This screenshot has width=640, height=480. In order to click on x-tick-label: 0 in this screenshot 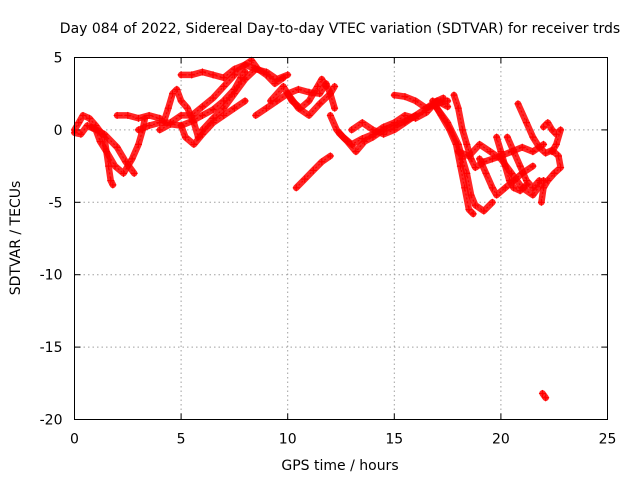, I will do `click(74, 440)`.